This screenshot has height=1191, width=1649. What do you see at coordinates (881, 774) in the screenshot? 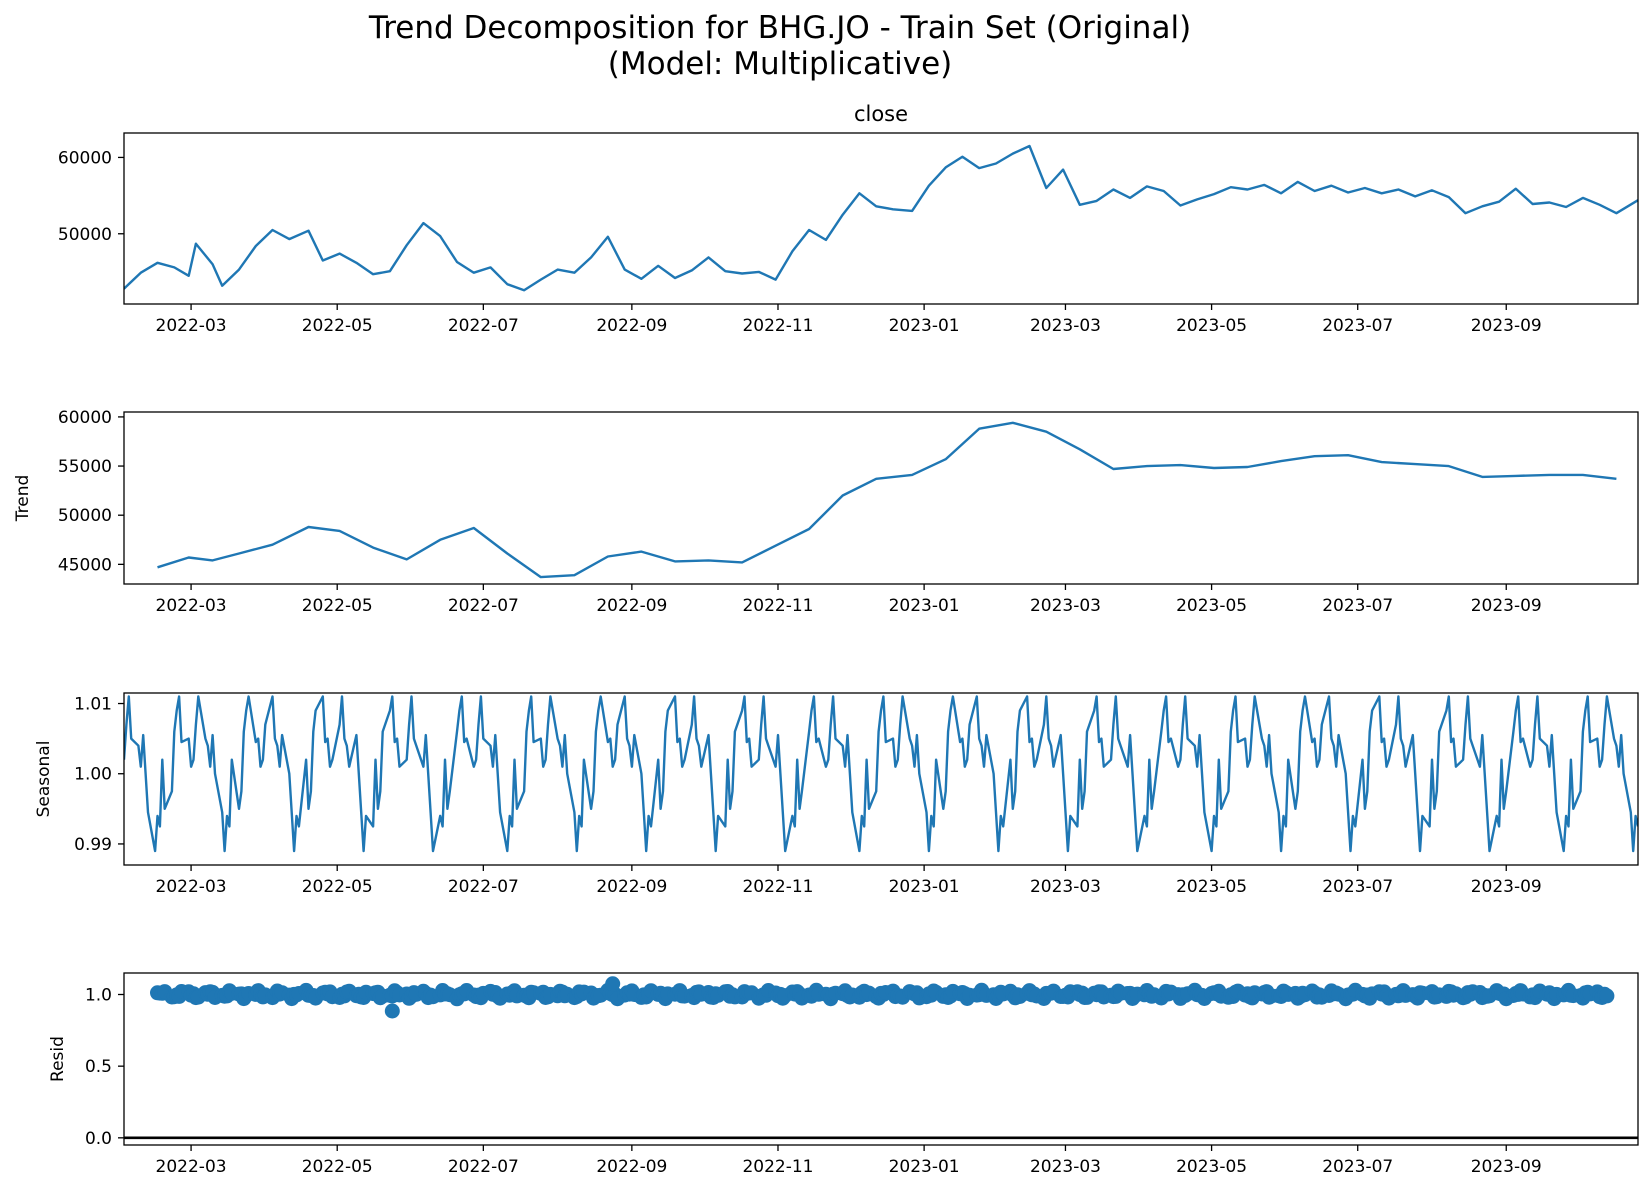
I see `series-line-seasonal` at bounding box center [881, 774].